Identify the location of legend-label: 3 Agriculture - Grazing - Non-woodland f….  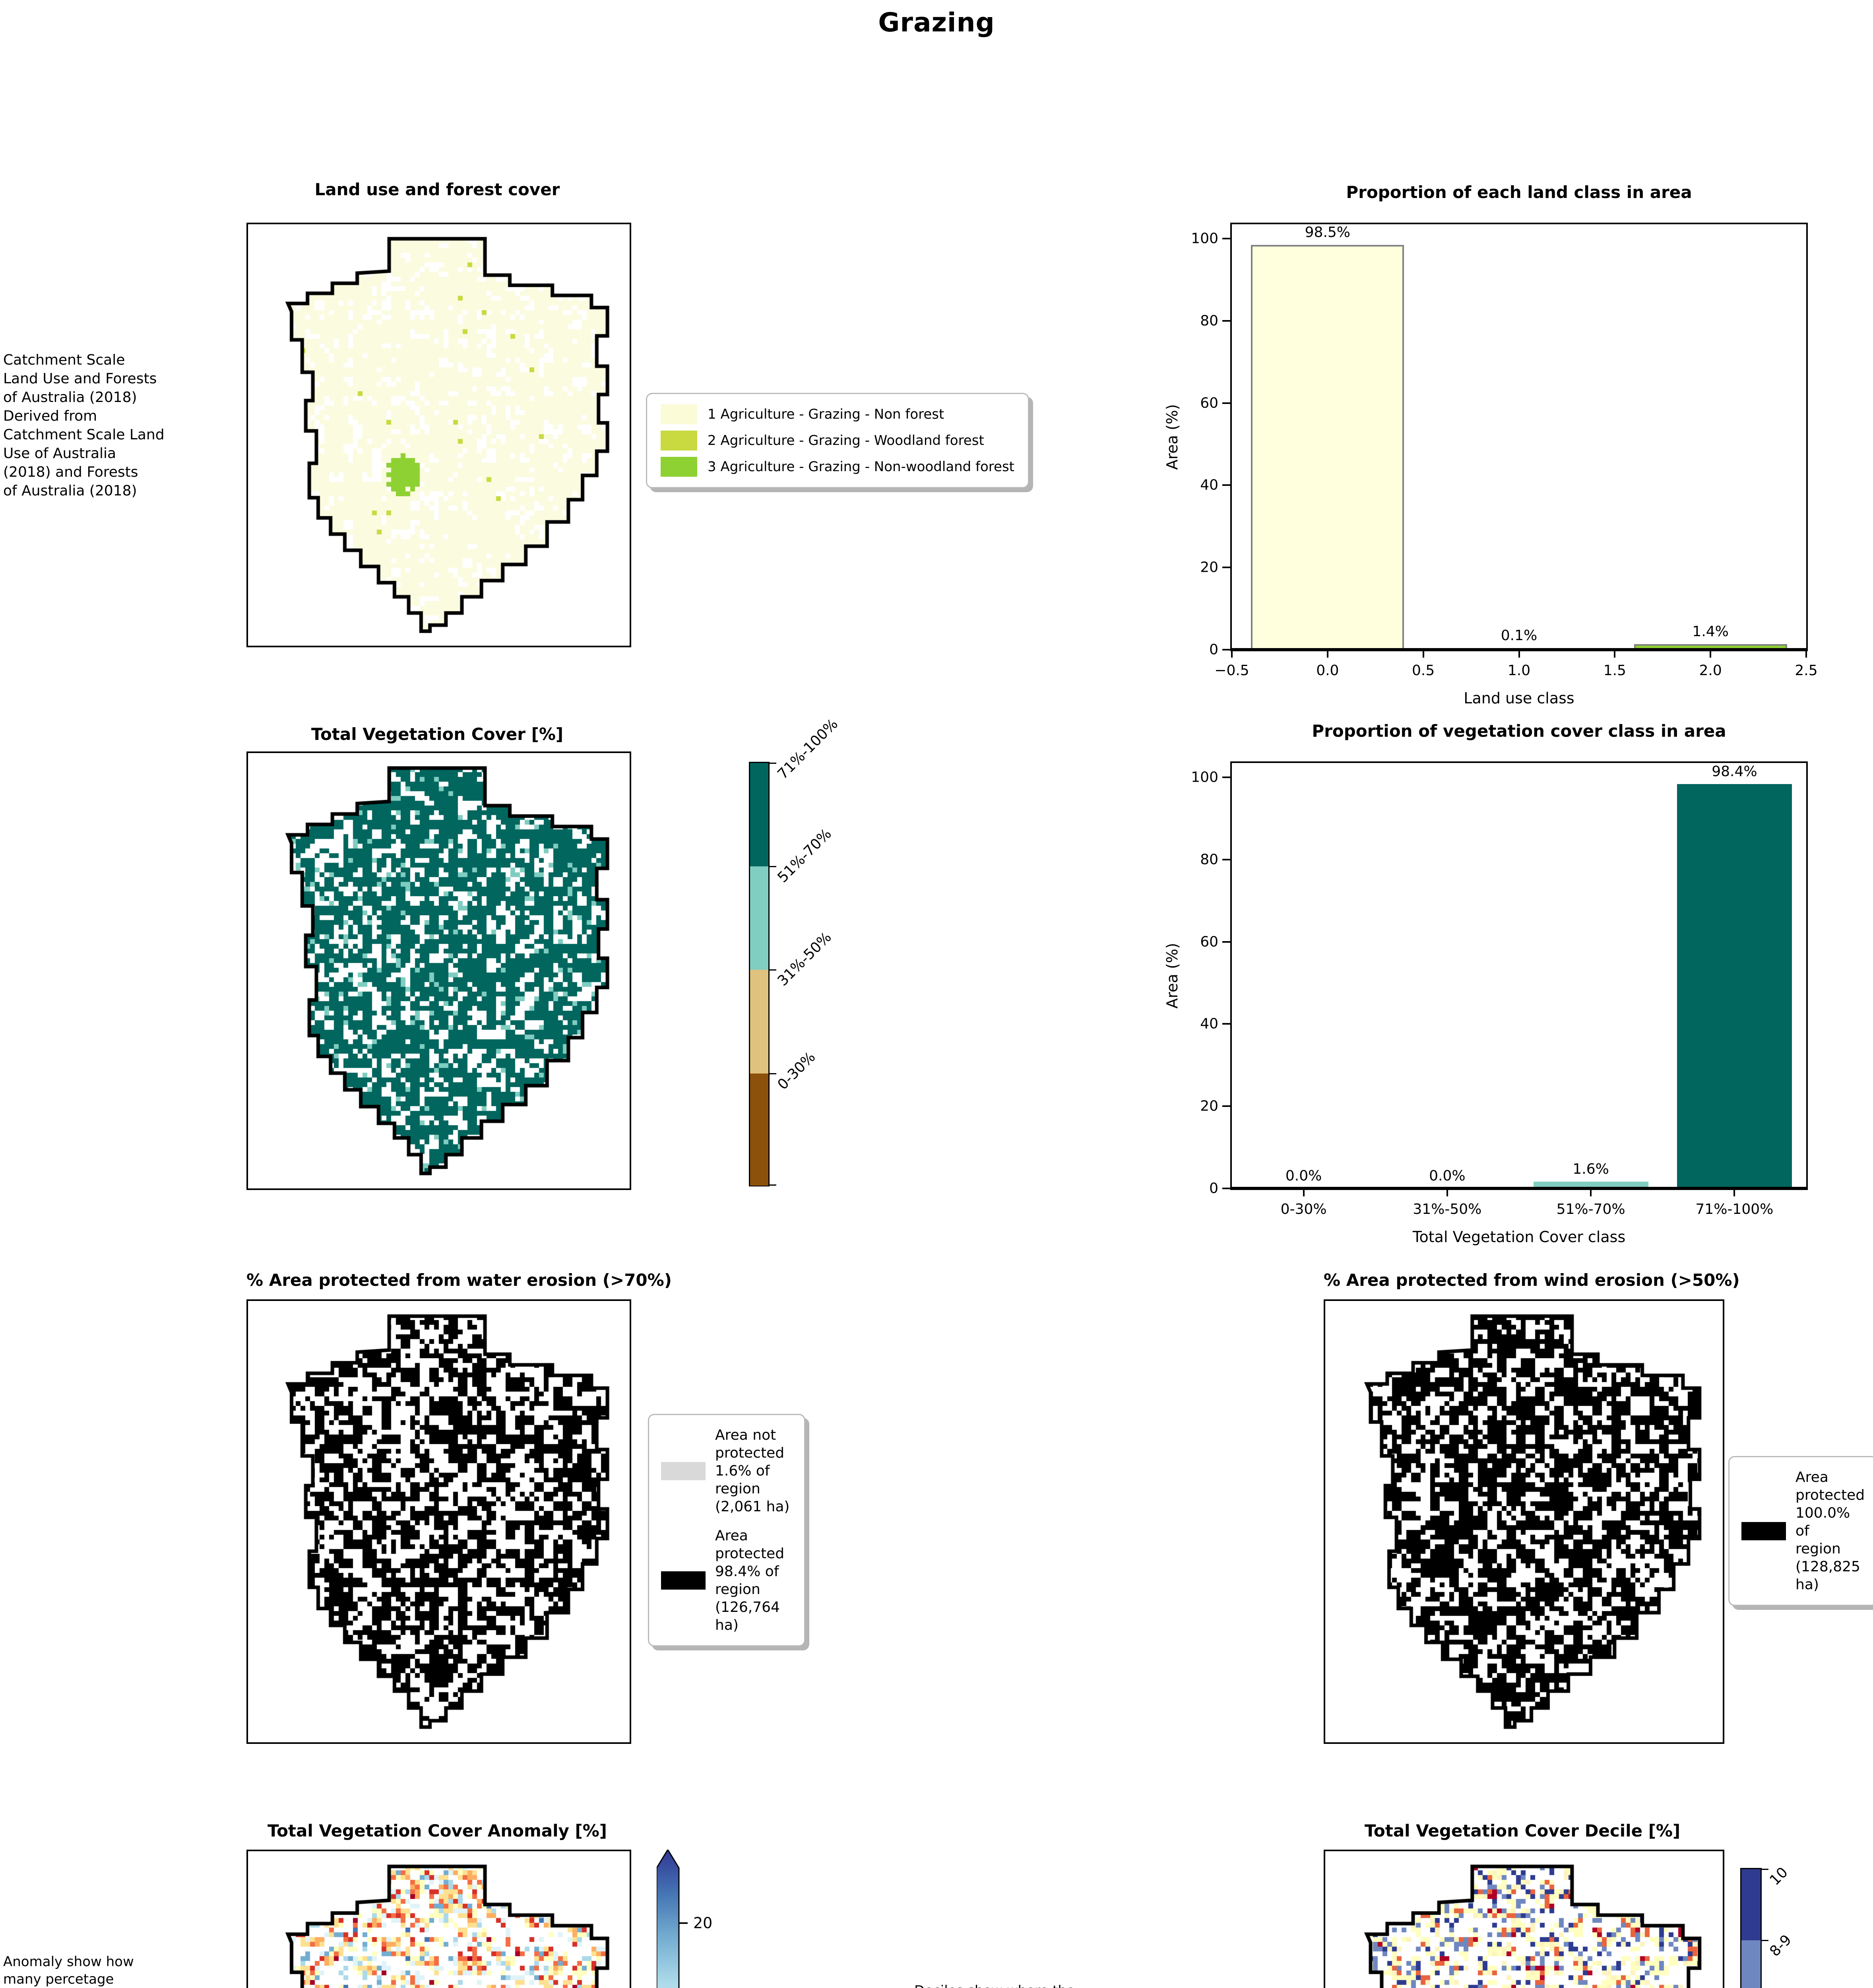
(862, 467).